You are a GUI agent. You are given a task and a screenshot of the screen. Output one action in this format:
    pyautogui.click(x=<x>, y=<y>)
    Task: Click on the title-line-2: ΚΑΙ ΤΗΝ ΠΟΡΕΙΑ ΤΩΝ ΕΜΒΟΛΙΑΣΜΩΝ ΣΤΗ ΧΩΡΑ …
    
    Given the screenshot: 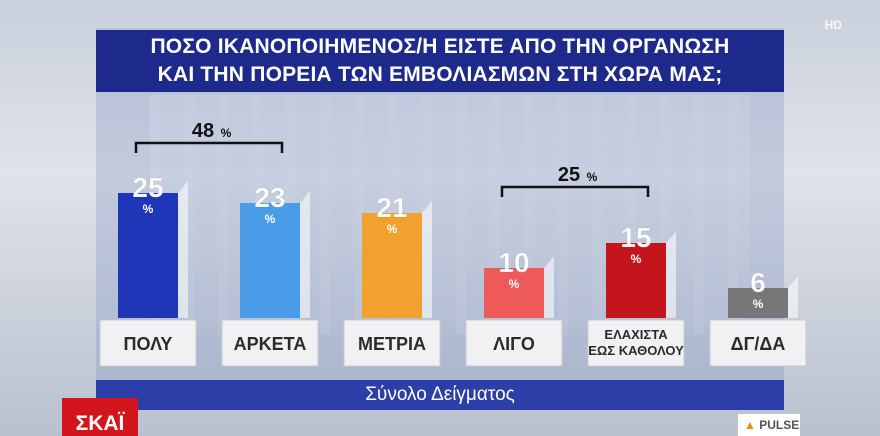 What is the action you would take?
    pyautogui.click(x=440, y=74)
    